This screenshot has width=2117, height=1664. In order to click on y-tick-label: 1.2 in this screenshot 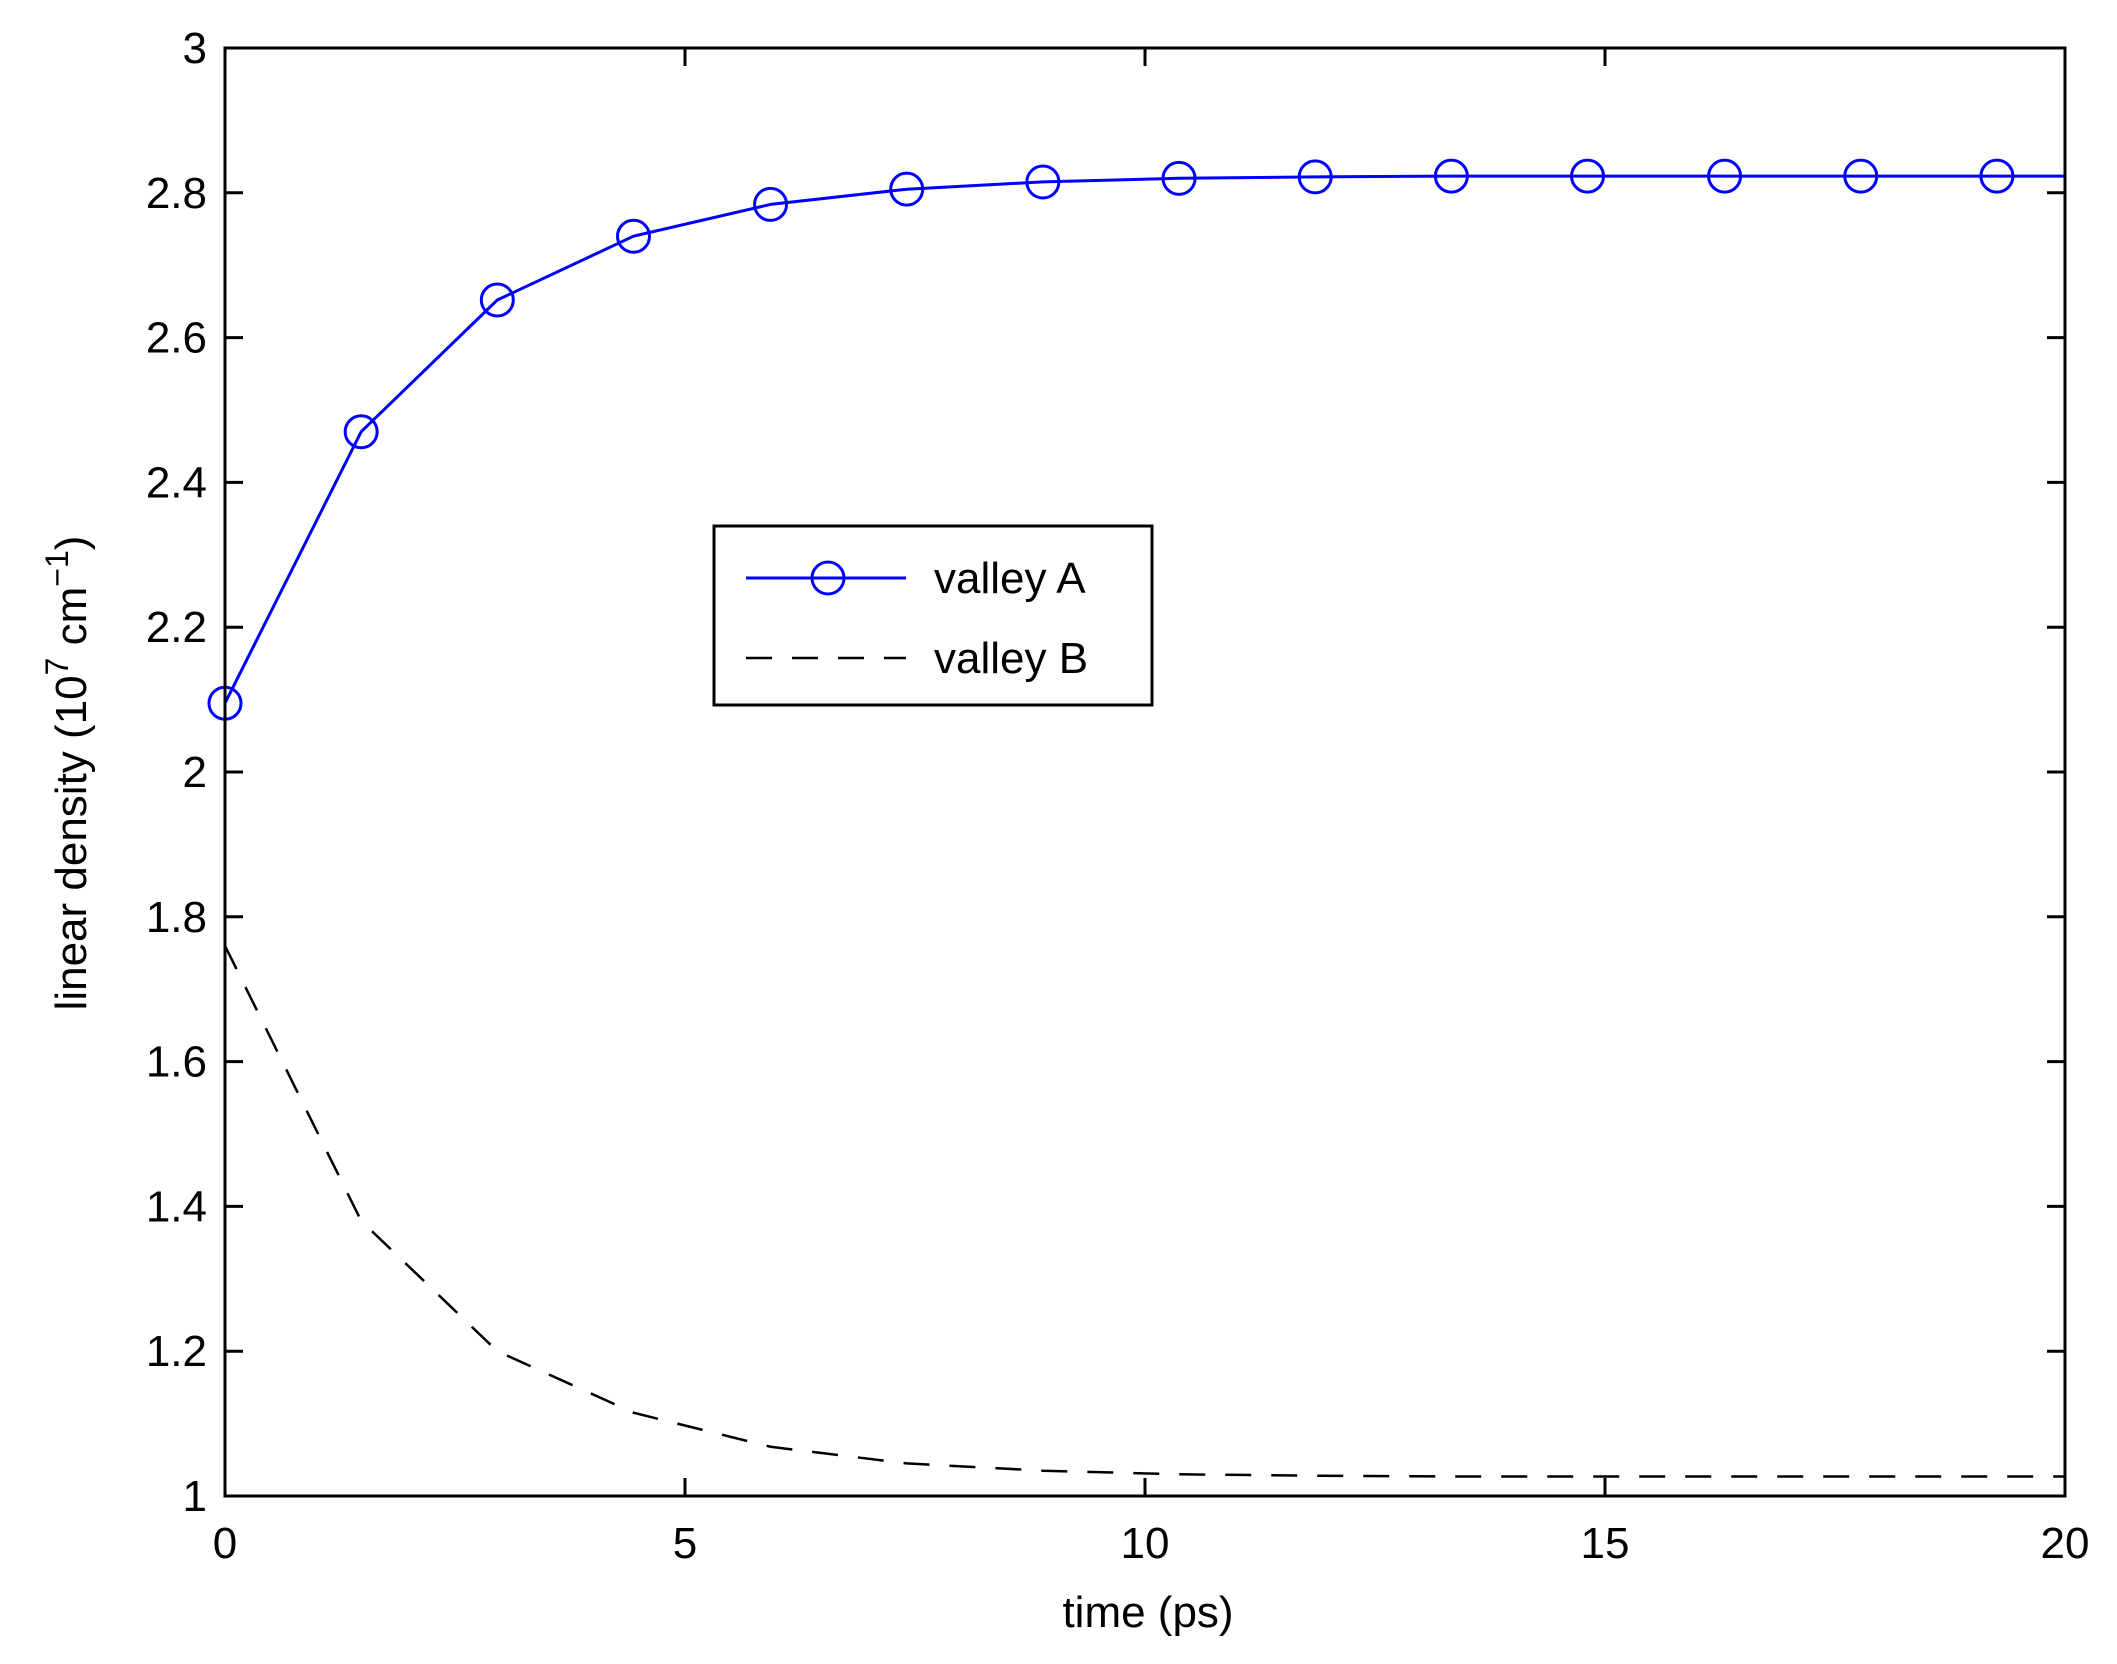, I will do `click(176, 1351)`.